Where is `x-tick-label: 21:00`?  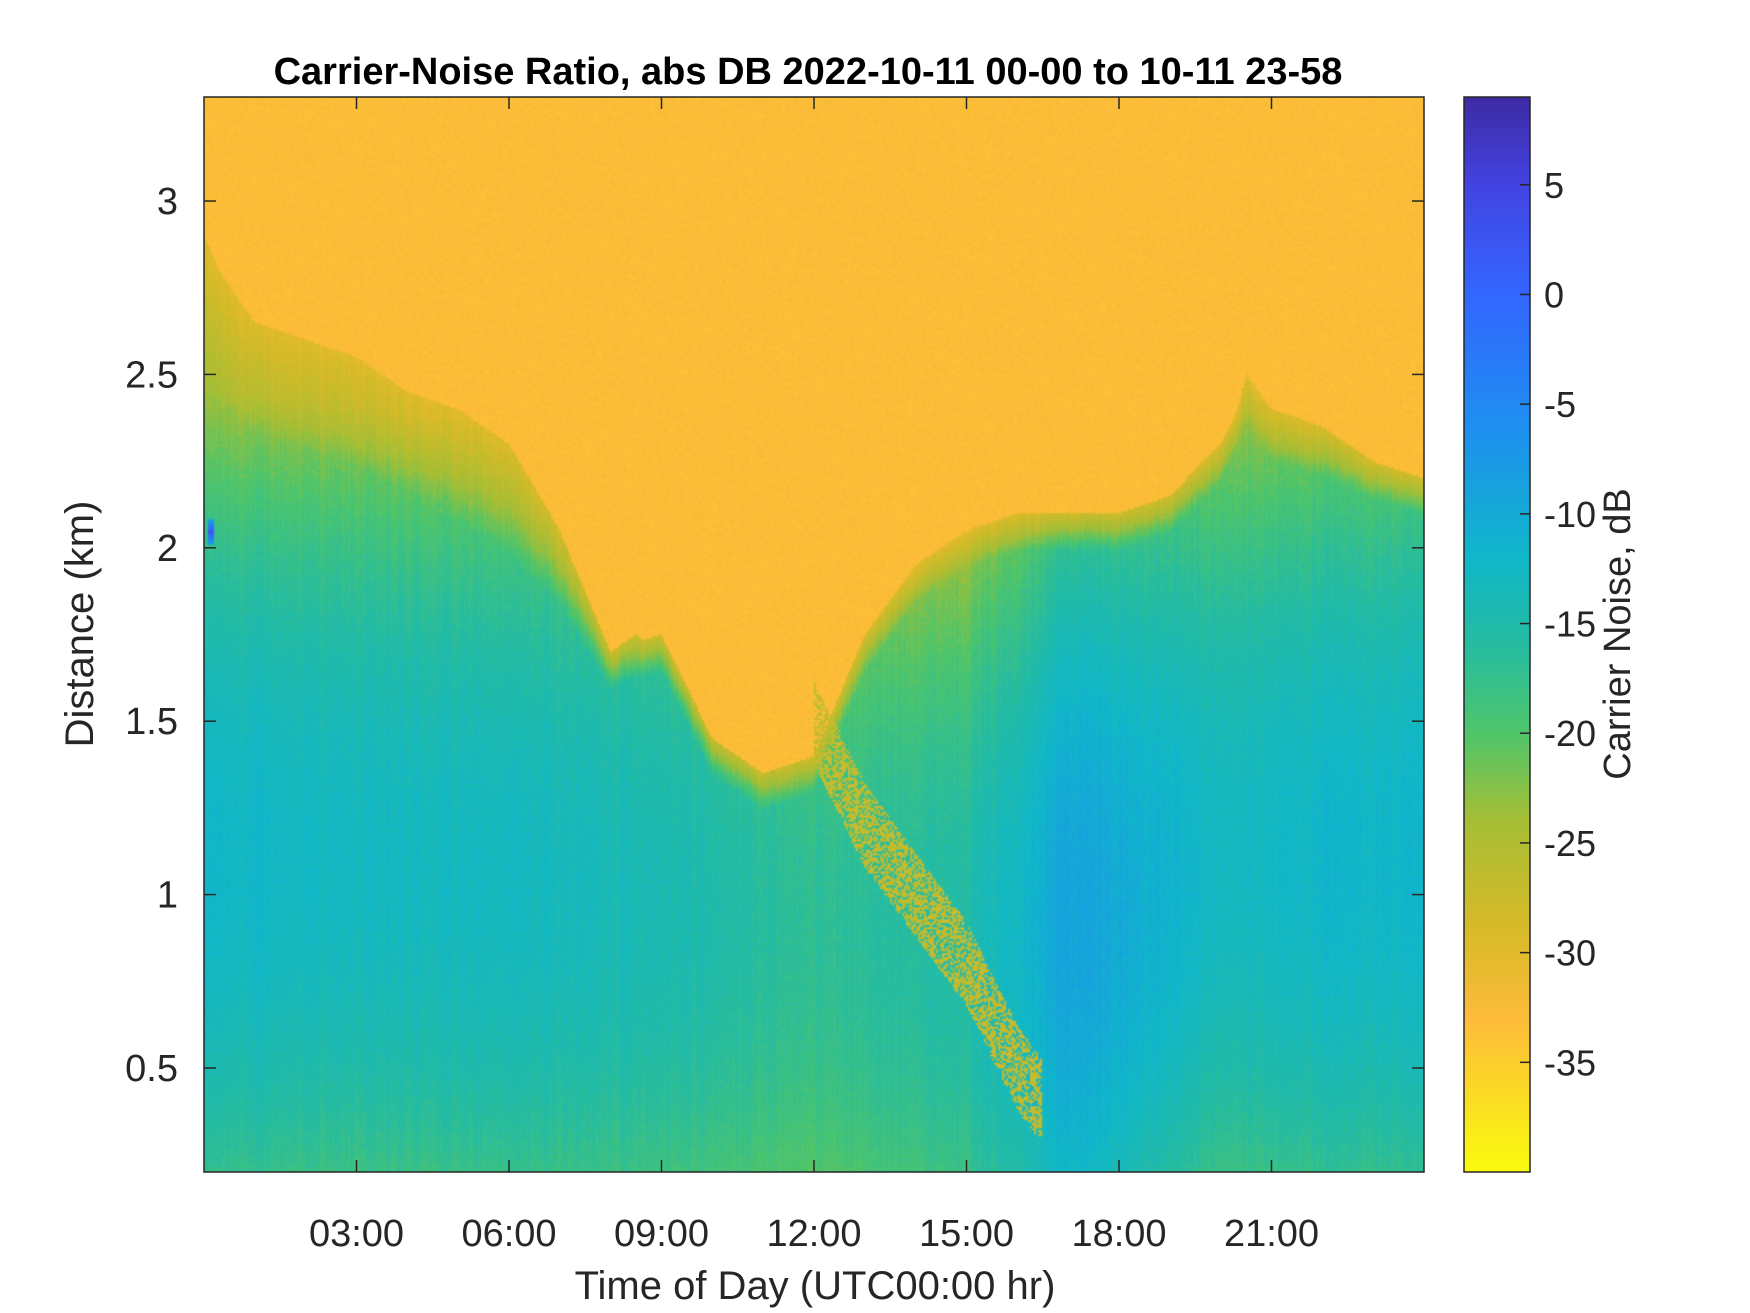
x-tick-label: 21:00 is located at coordinates (1271, 1234).